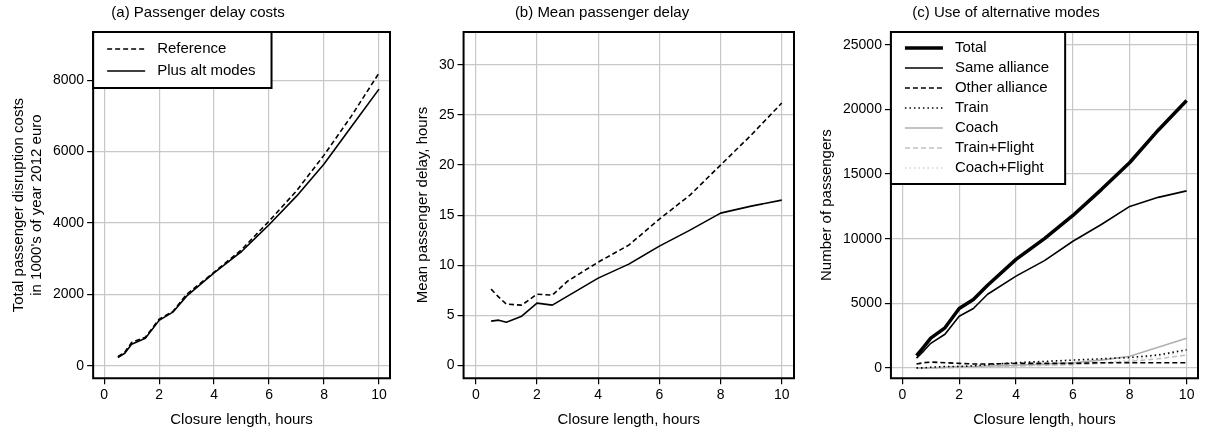 The height and width of the screenshot is (439, 1212). Describe the element at coordinates (970, 47) in the screenshot. I see `legend-label: Total` at that location.